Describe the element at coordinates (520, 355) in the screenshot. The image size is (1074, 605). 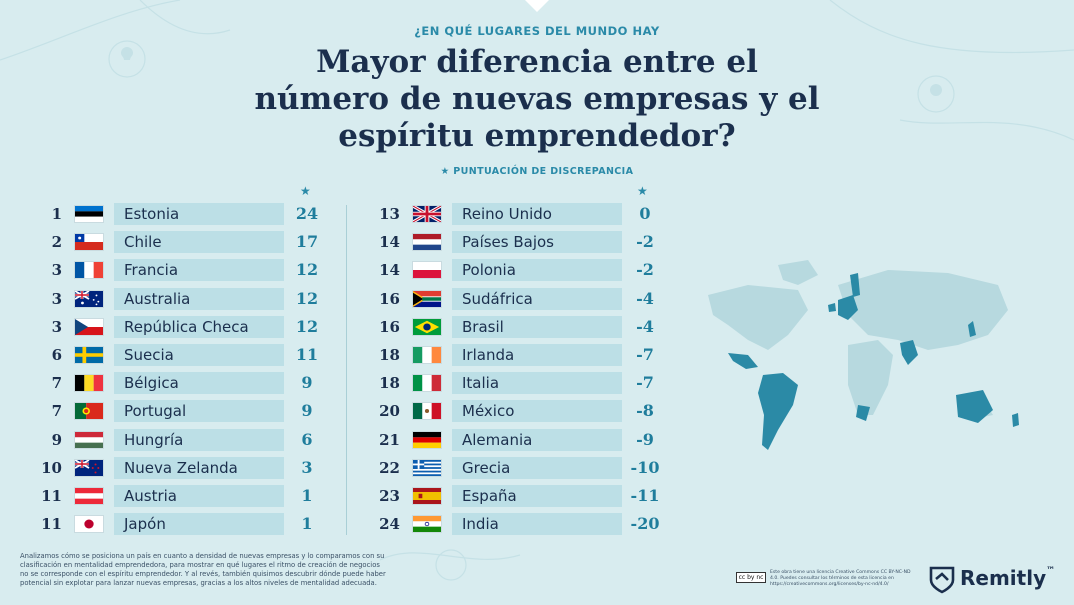
I see `table-row: 18 Irlanda -7` at that location.